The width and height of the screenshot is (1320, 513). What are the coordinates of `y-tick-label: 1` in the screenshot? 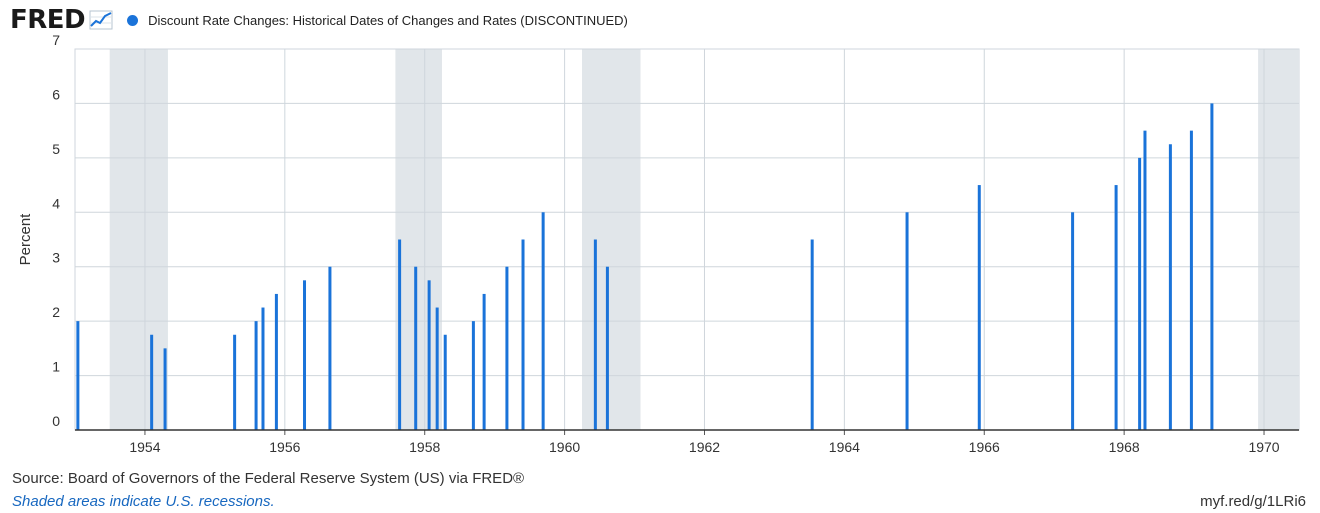 It's located at (56, 367).